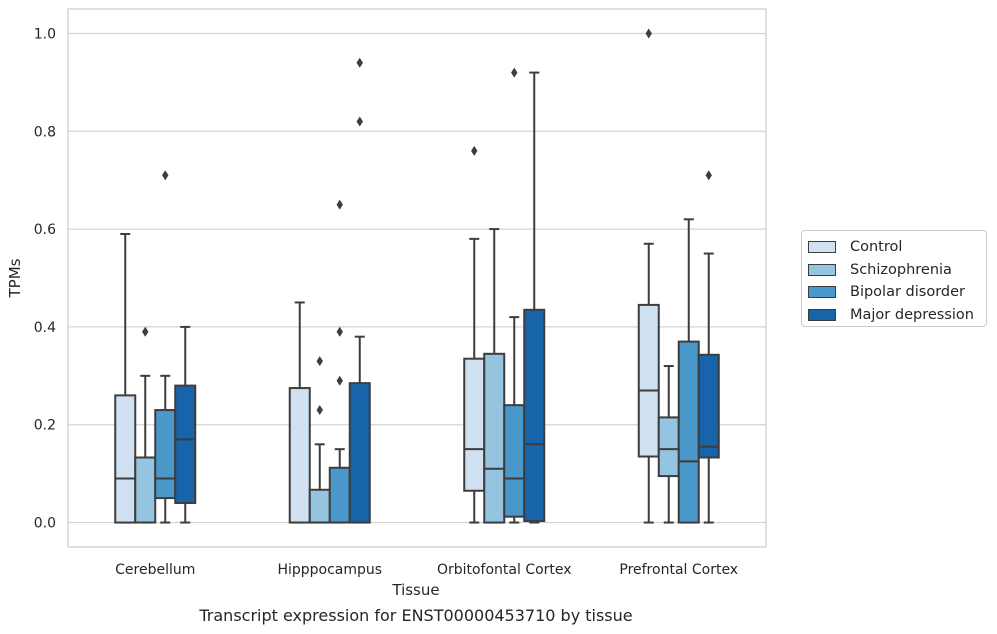 The image size is (997, 634). I want to click on legend-item-major-depression: Major depression, so click(894, 315).